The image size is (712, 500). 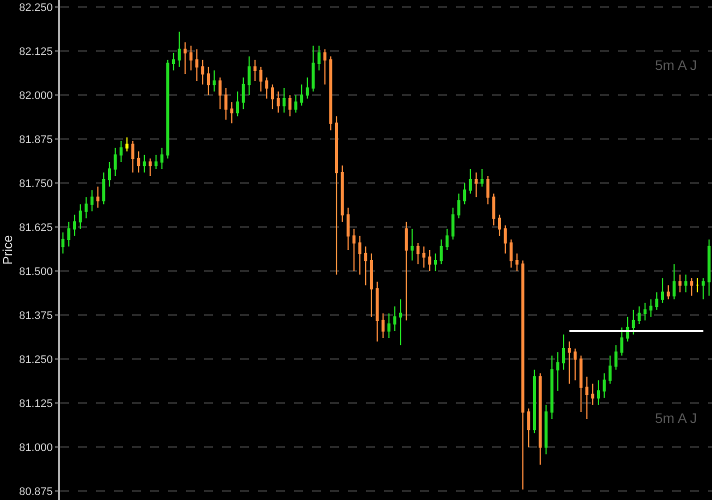 I want to click on y-axis-title: Price, so click(x=7, y=250).